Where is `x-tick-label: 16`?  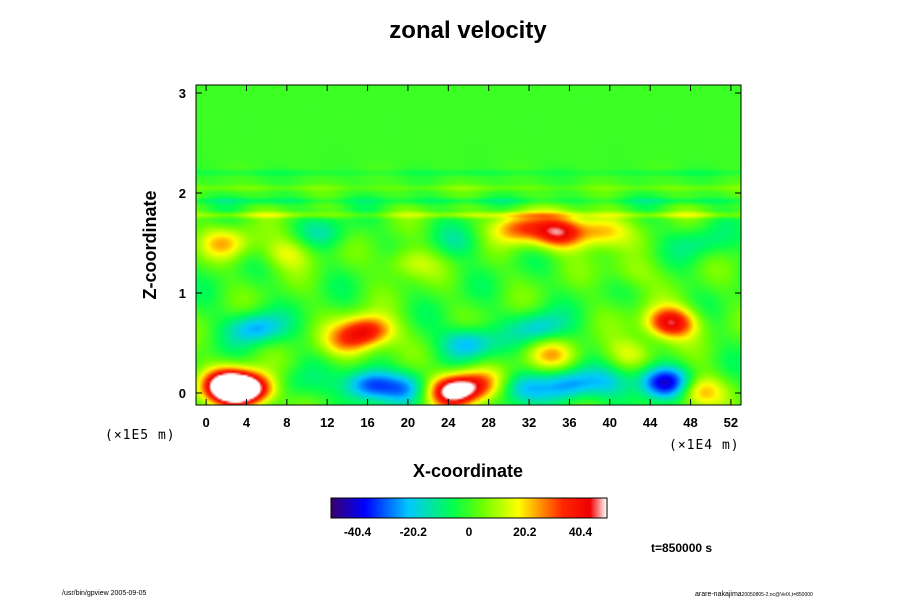 x-tick-label: 16 is located at coordinates (367, 422).